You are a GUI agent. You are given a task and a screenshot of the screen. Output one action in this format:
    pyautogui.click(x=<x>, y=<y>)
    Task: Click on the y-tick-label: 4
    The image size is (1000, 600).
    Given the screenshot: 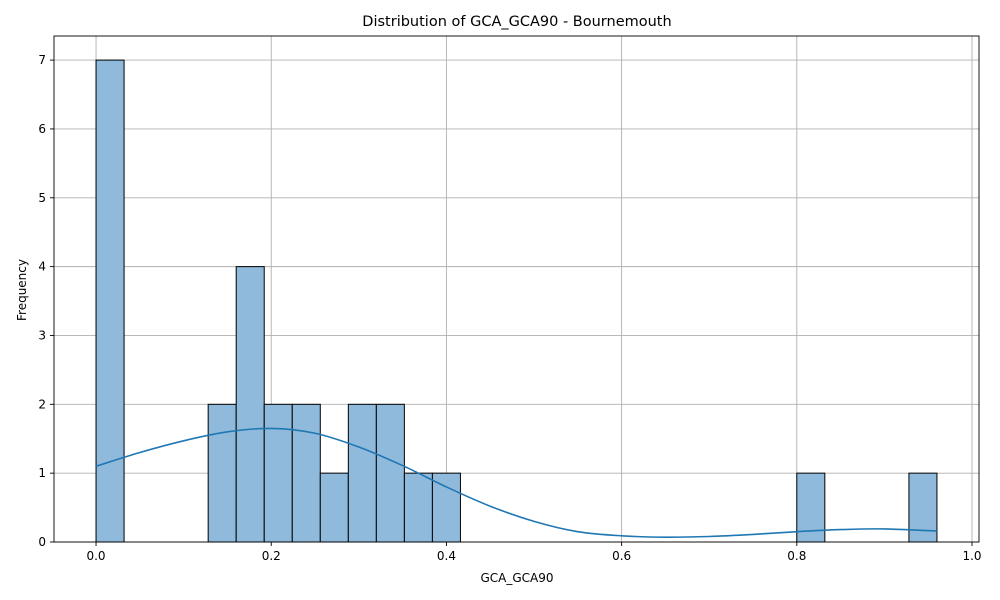 What is the action you would take?
    pyautogui.click(x=42, y=267)
    